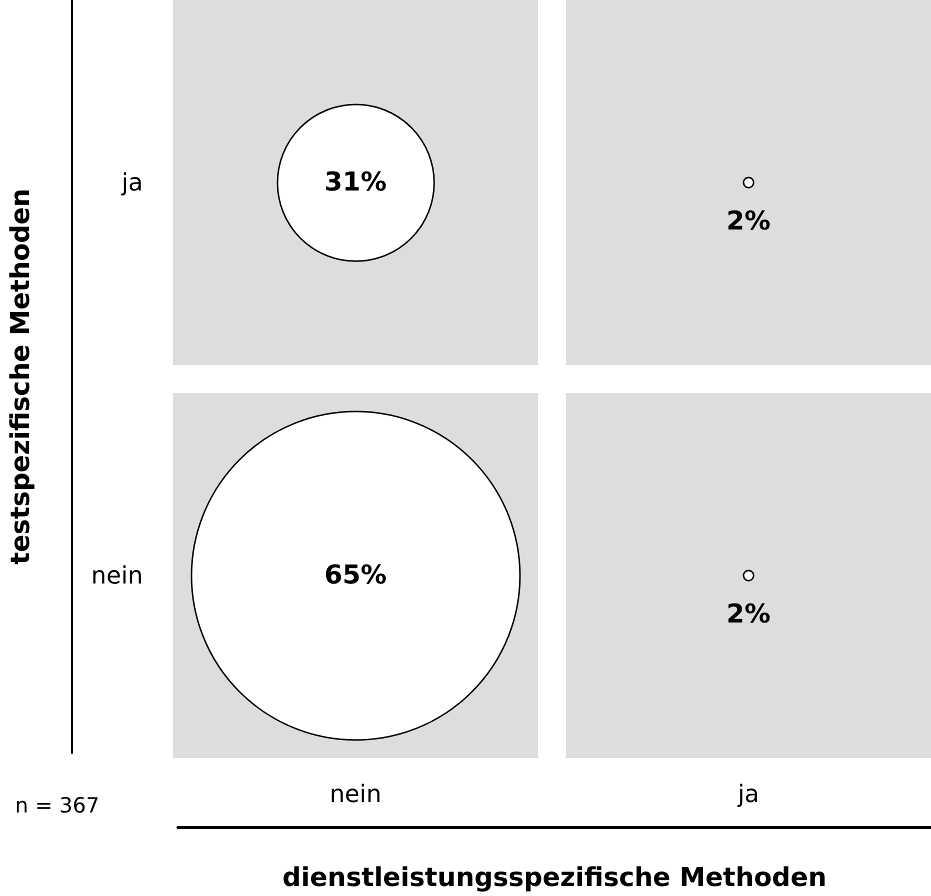 This screenshot has width=931, height=896. What do you see at coordinates (554, 878) in the screenshot?
I see `x-axis-title: dienstleistungsspezifische Methoden` at bounding box center [554, 878].